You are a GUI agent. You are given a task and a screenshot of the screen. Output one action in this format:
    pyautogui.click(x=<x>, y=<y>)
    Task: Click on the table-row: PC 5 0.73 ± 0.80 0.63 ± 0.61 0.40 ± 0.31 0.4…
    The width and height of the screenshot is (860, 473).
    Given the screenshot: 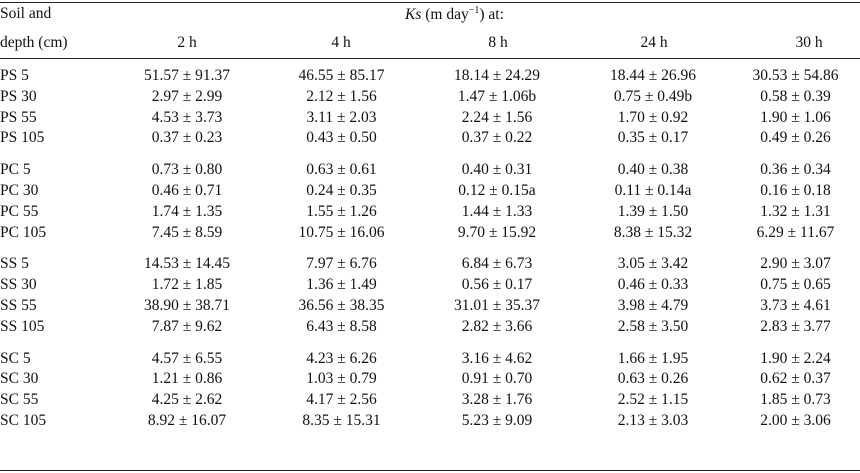 What is the action you would take?
    pyautogui.click(x=430, y=170)
    